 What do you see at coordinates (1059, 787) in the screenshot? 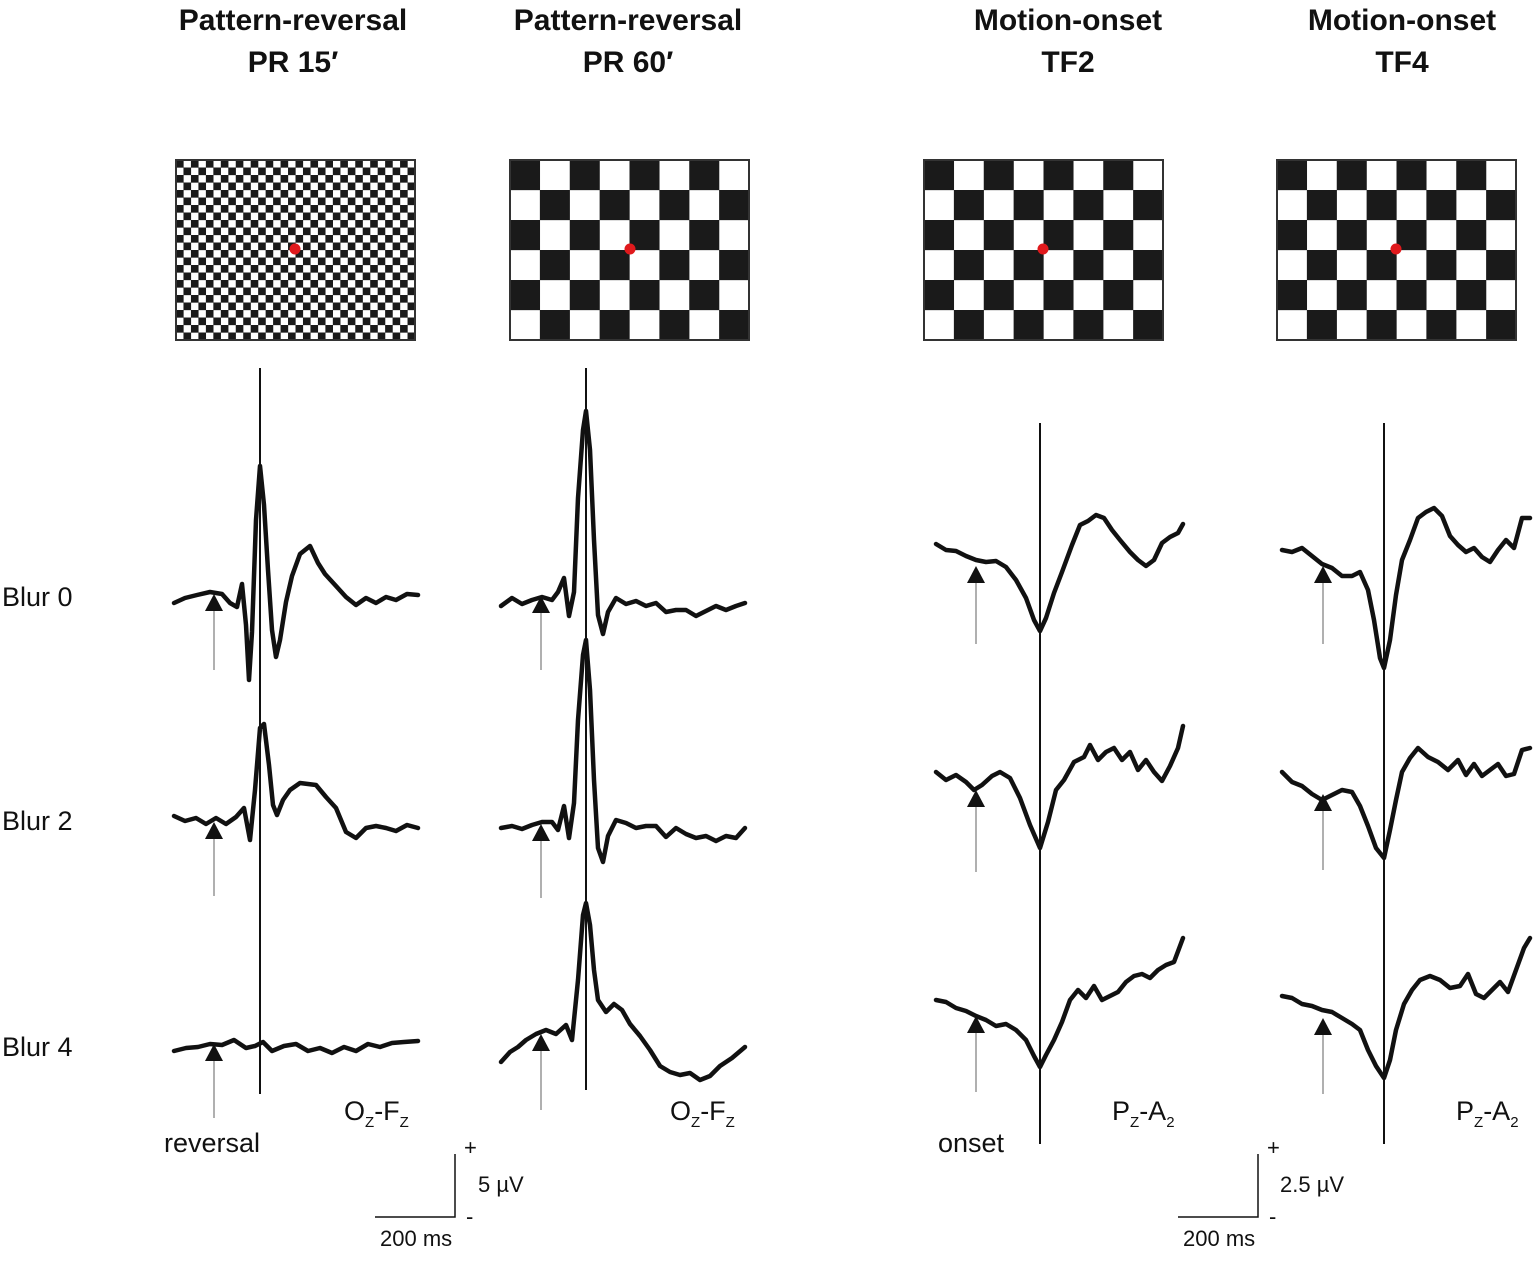
I see `trace-tf2-blur2` at bounding box center [1059, 787].